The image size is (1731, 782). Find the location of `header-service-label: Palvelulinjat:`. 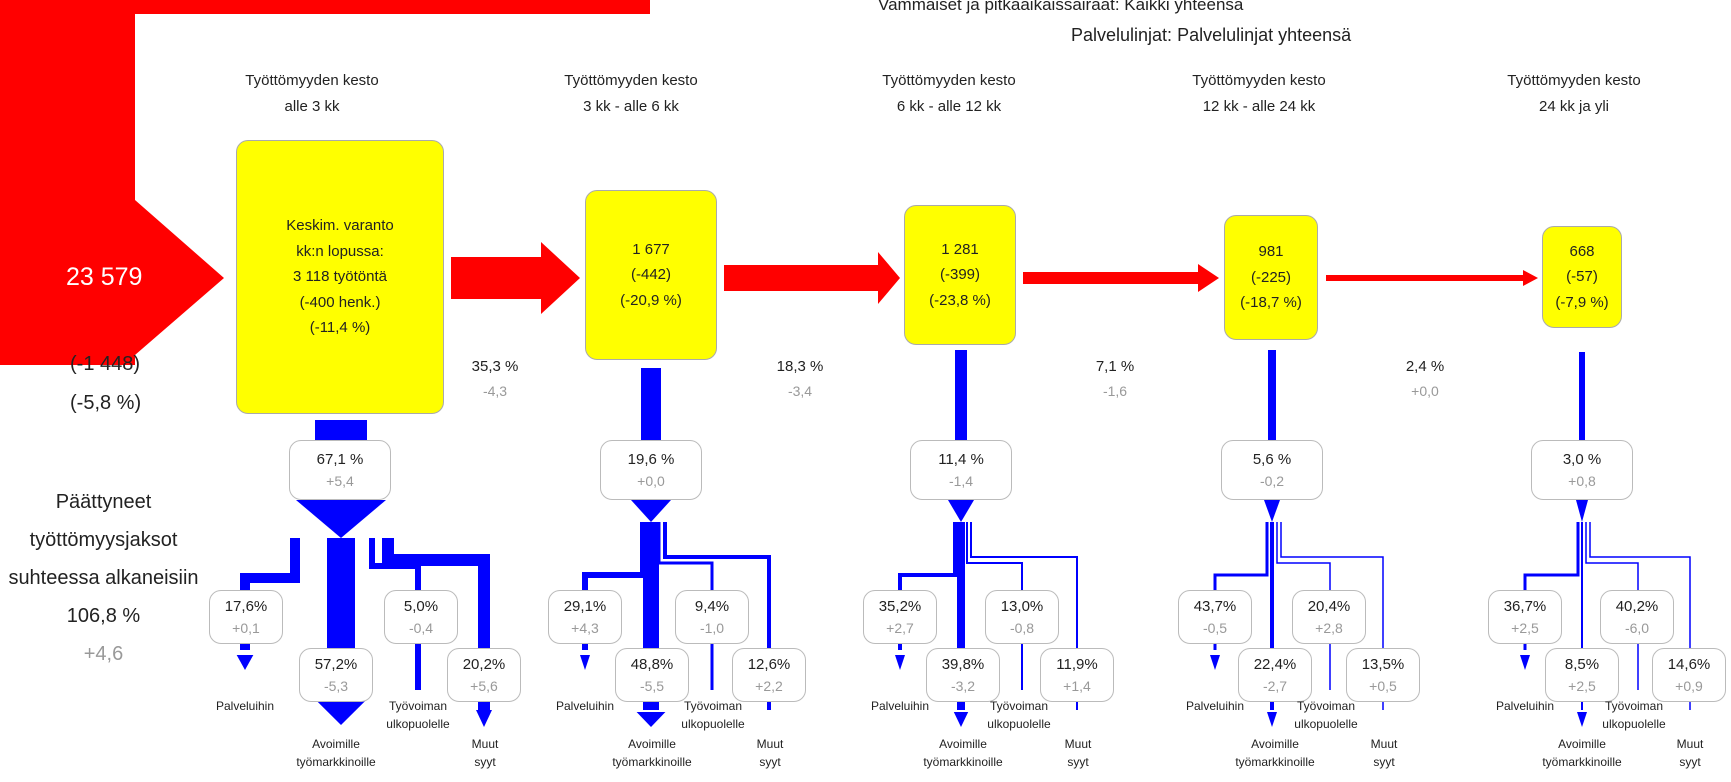

header-service-label: Palvelulinjat: is located at coordinates (1122, 35).